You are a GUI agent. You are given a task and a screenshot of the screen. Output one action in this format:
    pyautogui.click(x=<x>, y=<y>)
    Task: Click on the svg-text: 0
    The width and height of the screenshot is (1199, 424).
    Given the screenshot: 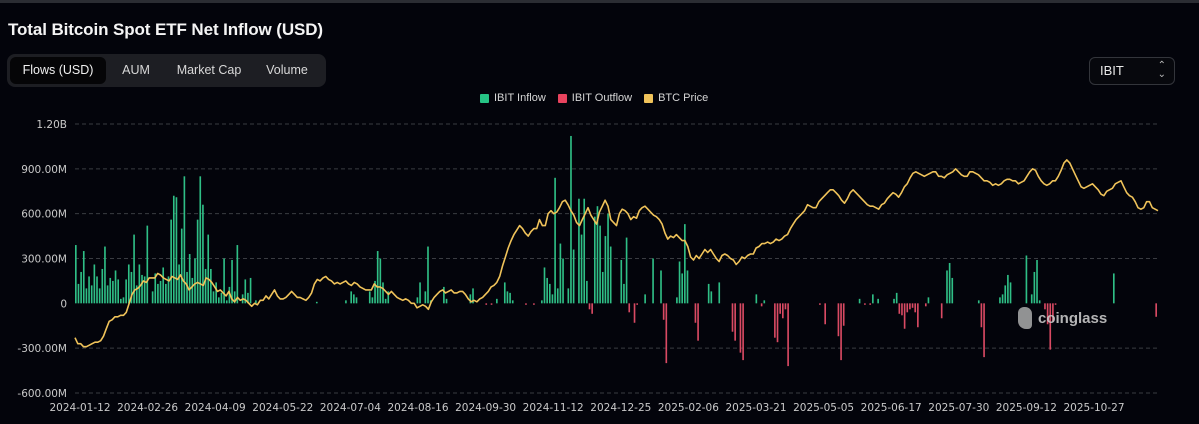 What is the action you would take?
    pyautogui.click(x=63, y=304)
    